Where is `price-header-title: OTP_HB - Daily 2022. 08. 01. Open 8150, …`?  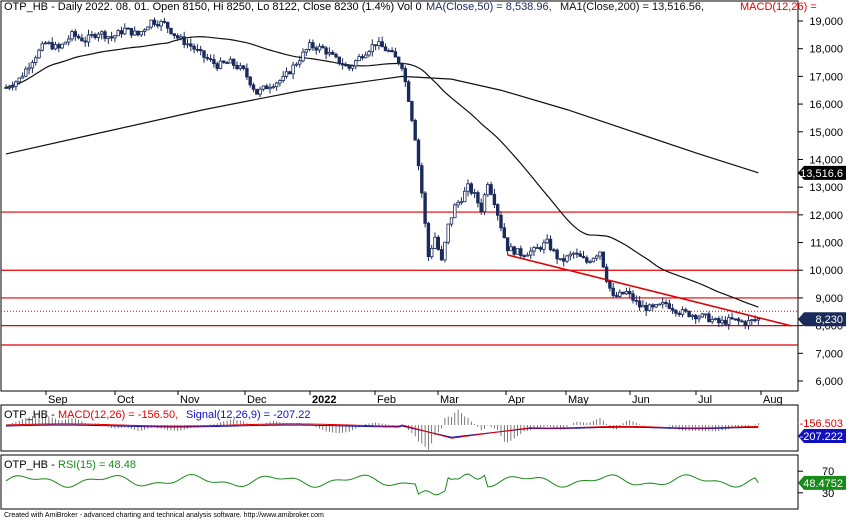
price-header-title: OTP_HB - Daily 2022. 08. 01. Open 8150, … is located at coordinates (213, 7).